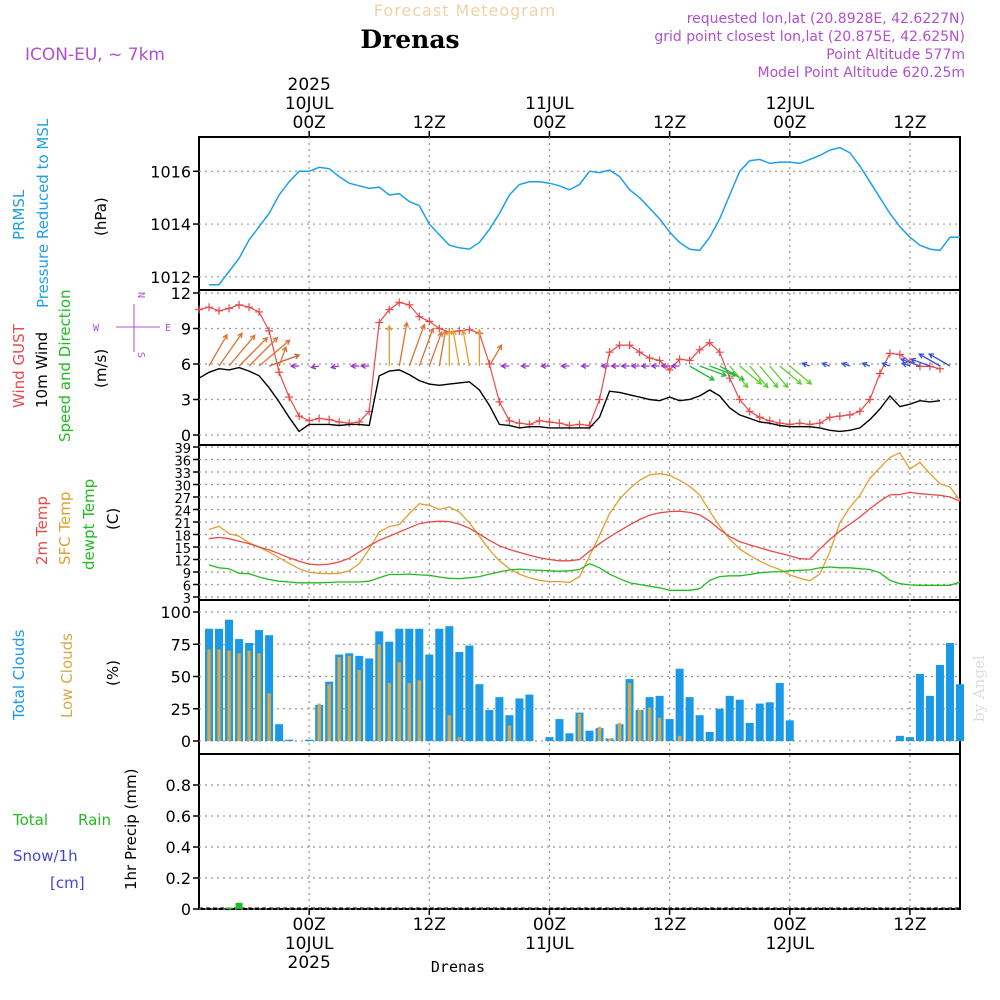 This screenshot has height=1000, width=1000. I want to click on pressure-ytick-label: 1014, so click(170, 224).